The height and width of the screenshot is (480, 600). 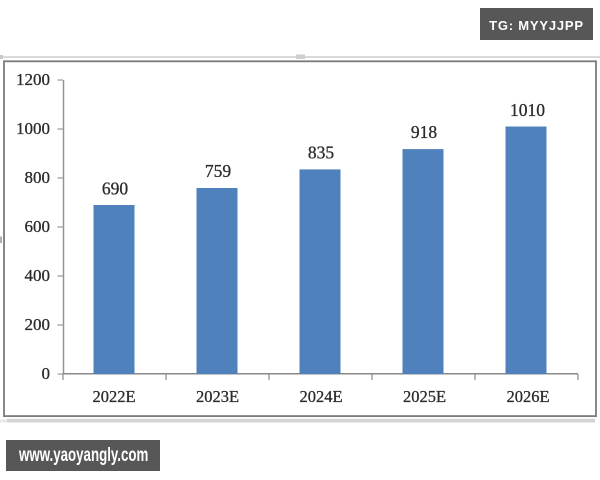 What do you see at coordinates (424, 396) in the screenshot?
I see `svg-text: 2025E` at bounding box center [424, 396].